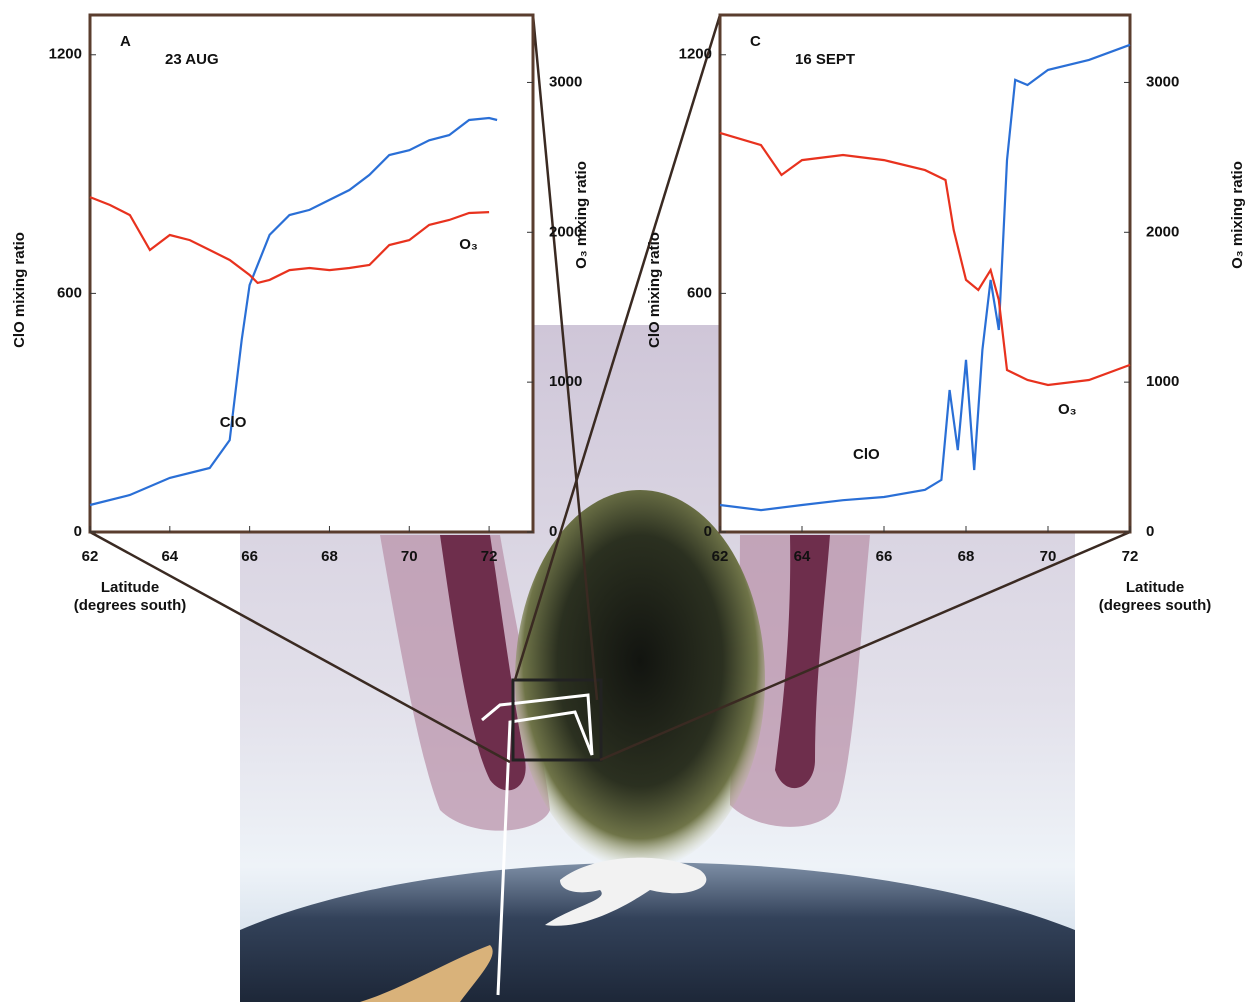 This screenshot has width=1250, height=1002. I want to click on panel-label: A, so click(125, 41).